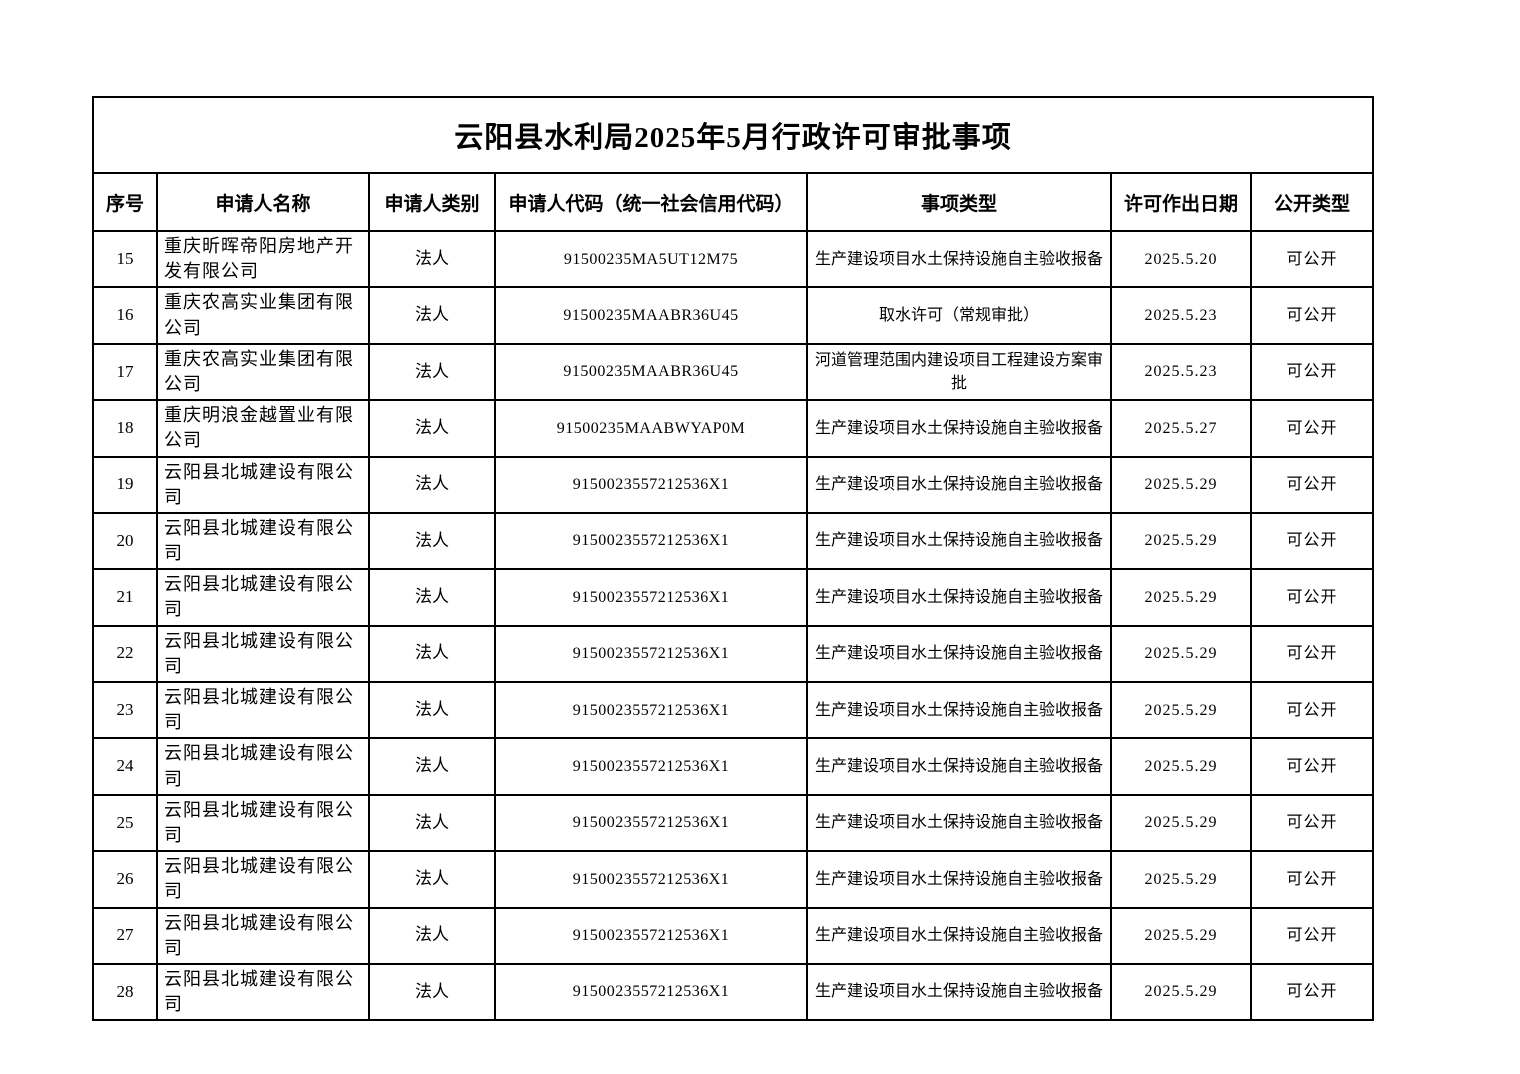 The width and height of the screenshot is (1520, 1074). I want to click on cell-seq: 22, so click(125, 654).